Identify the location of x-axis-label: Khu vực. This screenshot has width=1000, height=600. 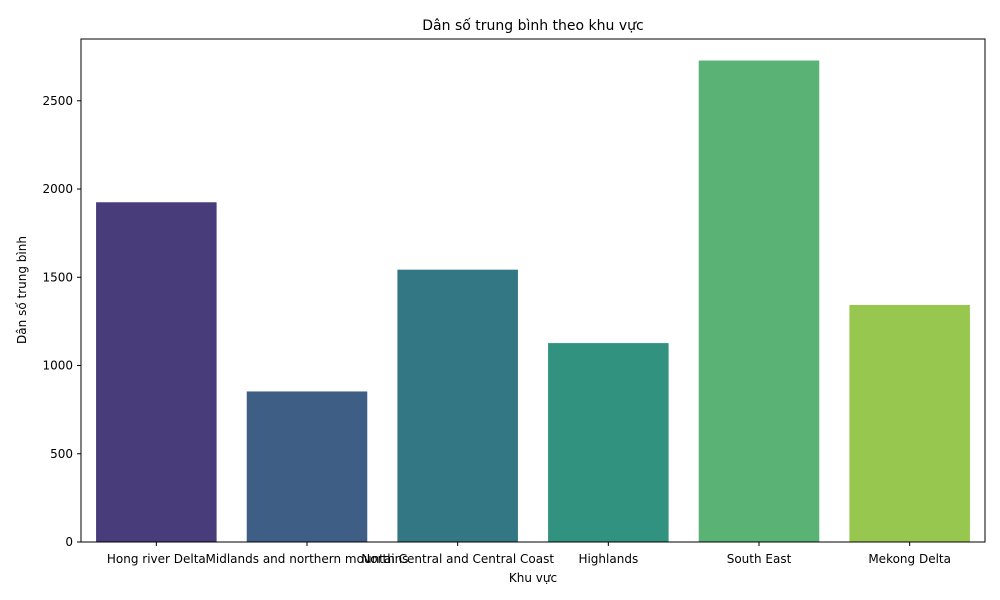
(533, 578).